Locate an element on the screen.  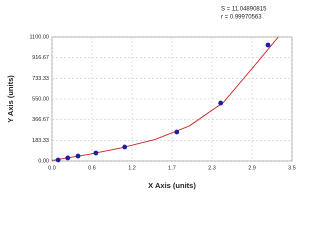
y-axis-title: Y Axis (units) is located at coordinates (10, 99).